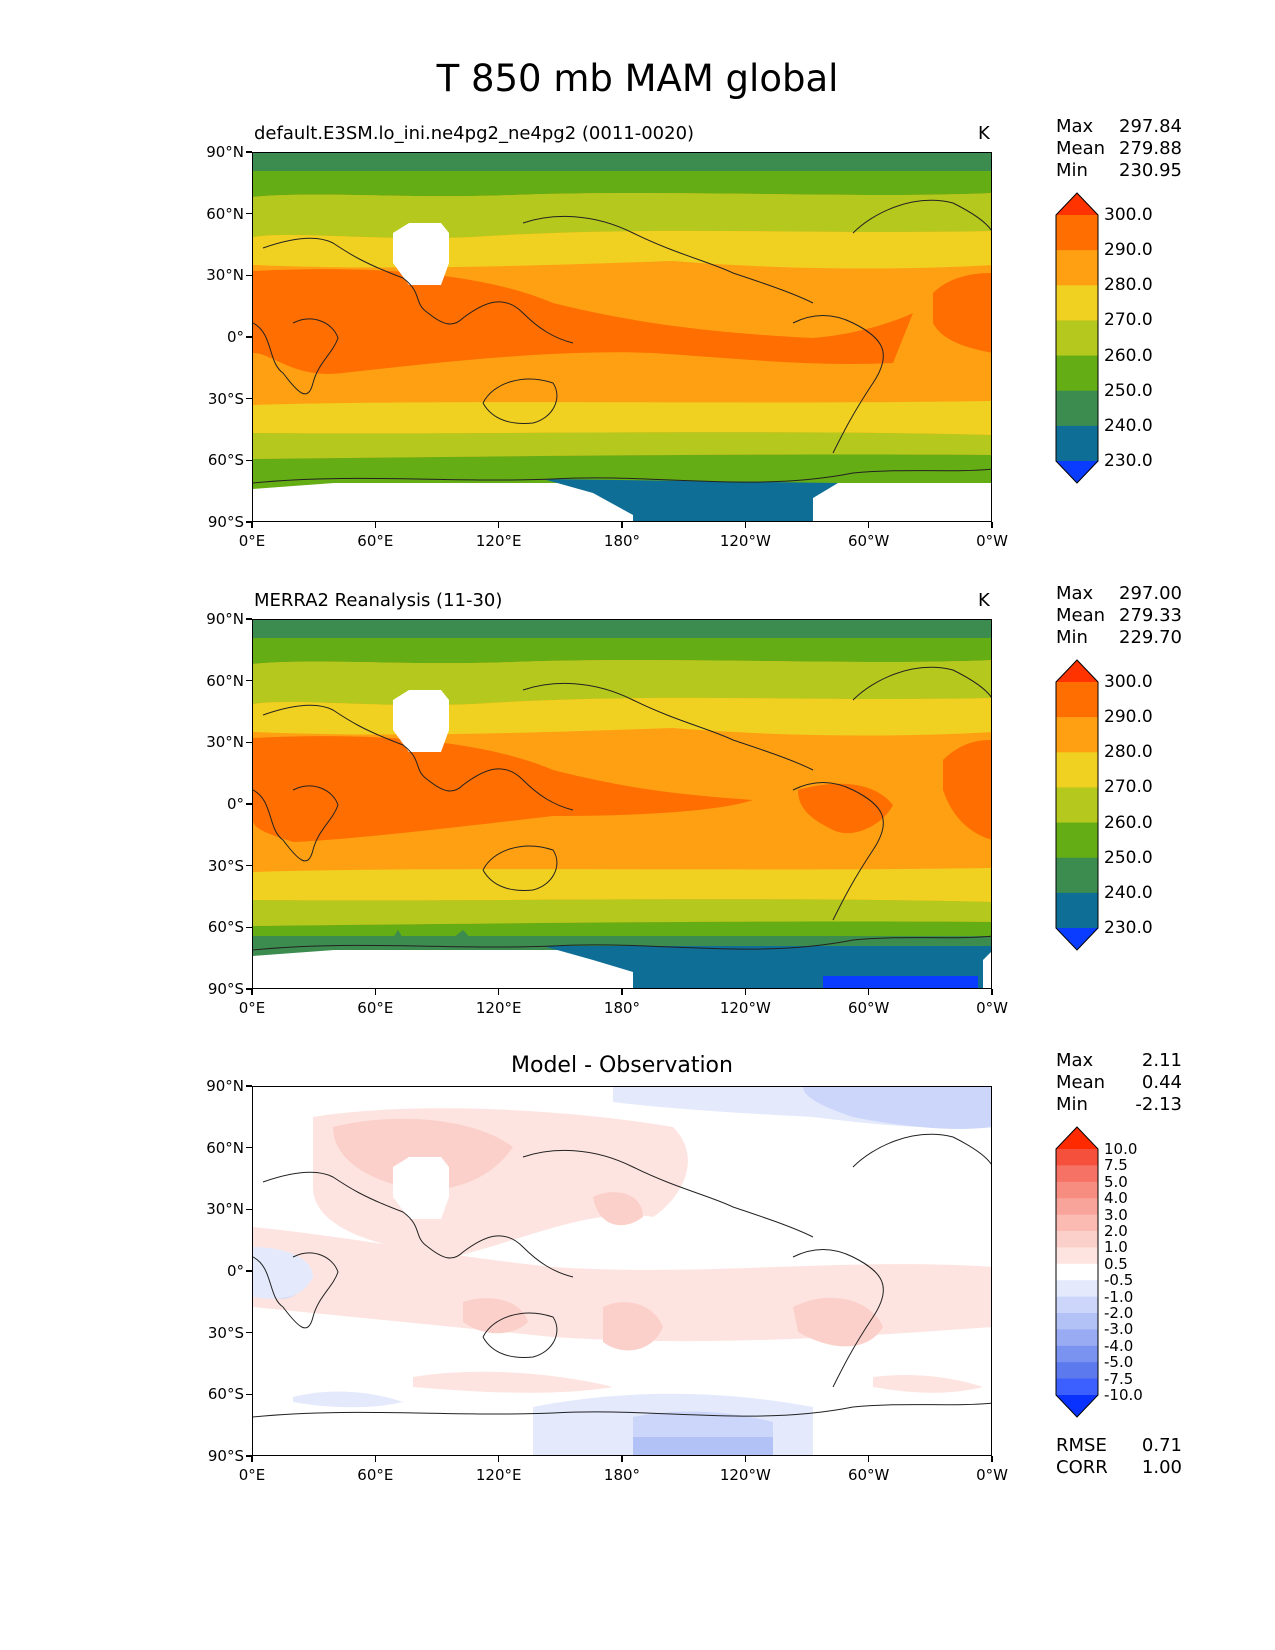 This screenshot has height=1650, width=1275. Describe the element at coordinates (1128, 320) in the screenshot. I see `colorbar-tick-label: 270.0` at that location.